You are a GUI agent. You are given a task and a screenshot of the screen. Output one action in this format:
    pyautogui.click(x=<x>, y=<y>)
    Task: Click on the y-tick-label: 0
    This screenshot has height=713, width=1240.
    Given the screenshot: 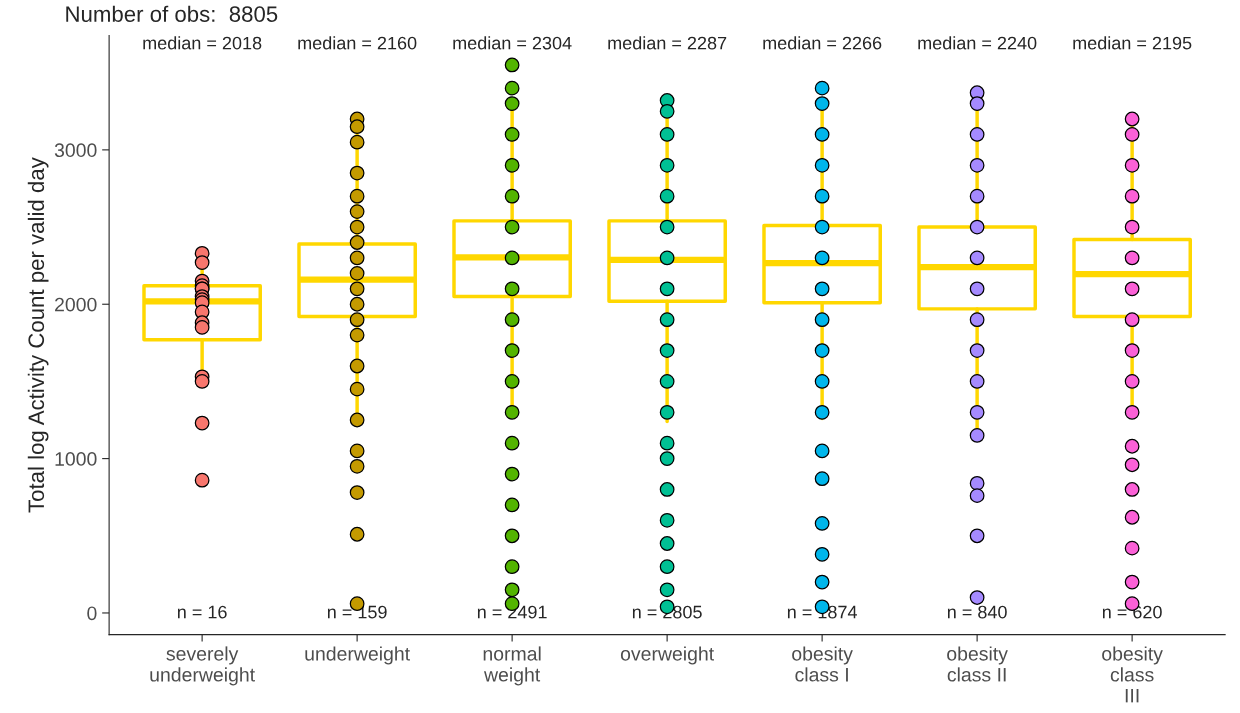 What is the action you would take?
    pyautogui.click(x=92, y=613)
    